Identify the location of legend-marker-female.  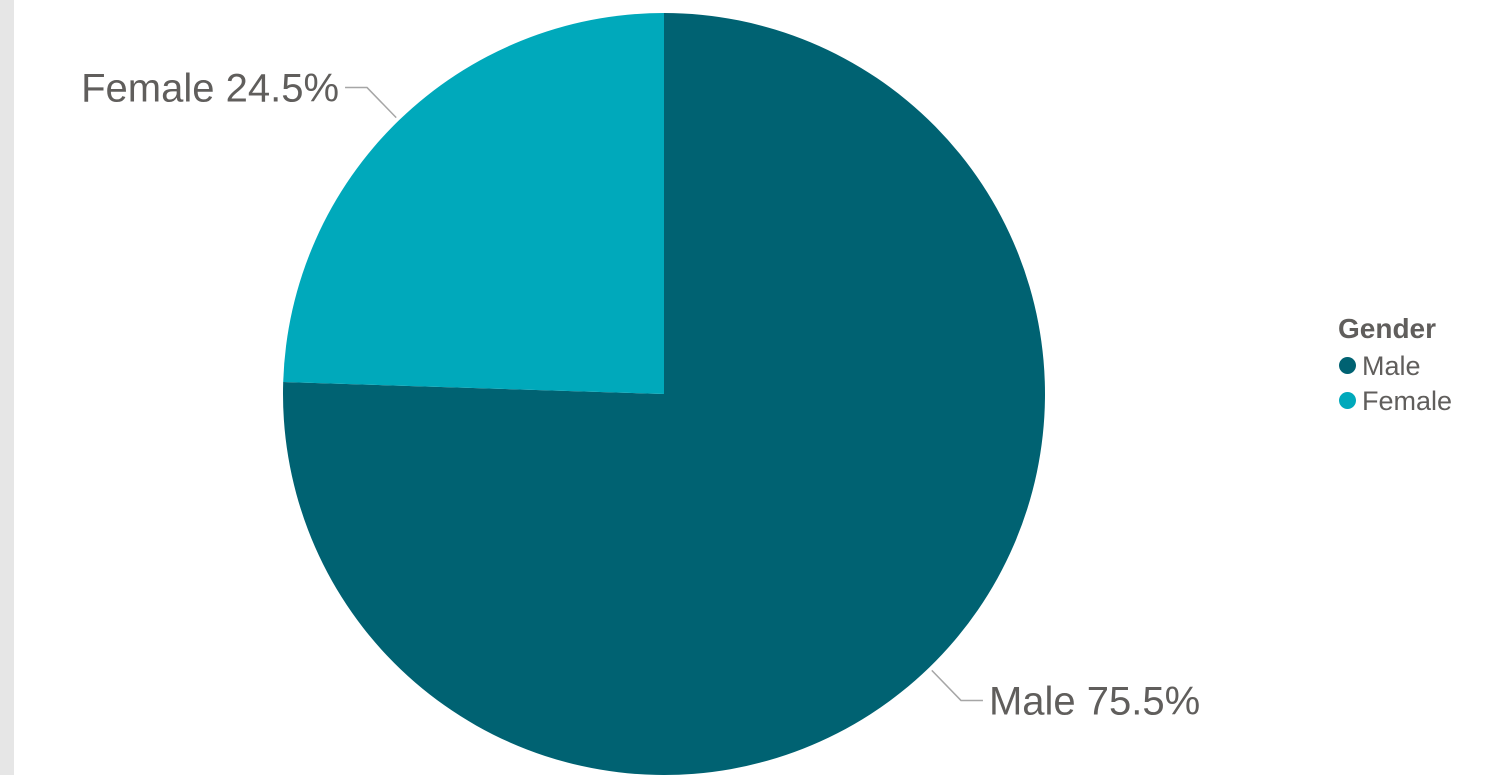
(1347, 400).